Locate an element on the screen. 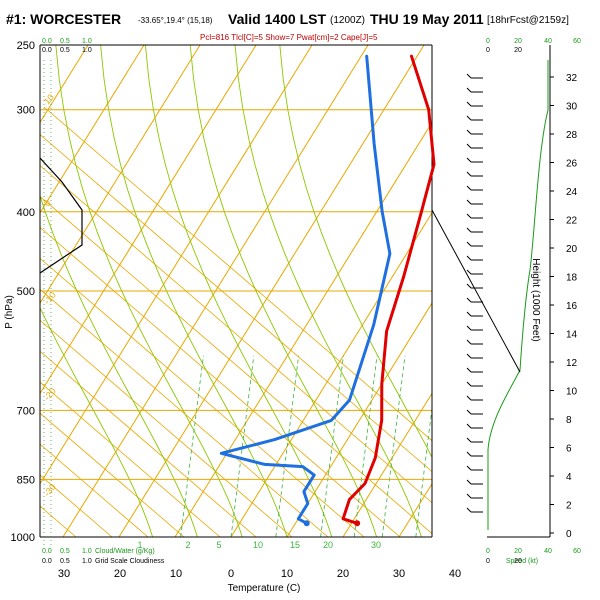 The width and height of the screenshot is (600, 600). wind-tick-label: 0 is located at coordinates (488, 50).